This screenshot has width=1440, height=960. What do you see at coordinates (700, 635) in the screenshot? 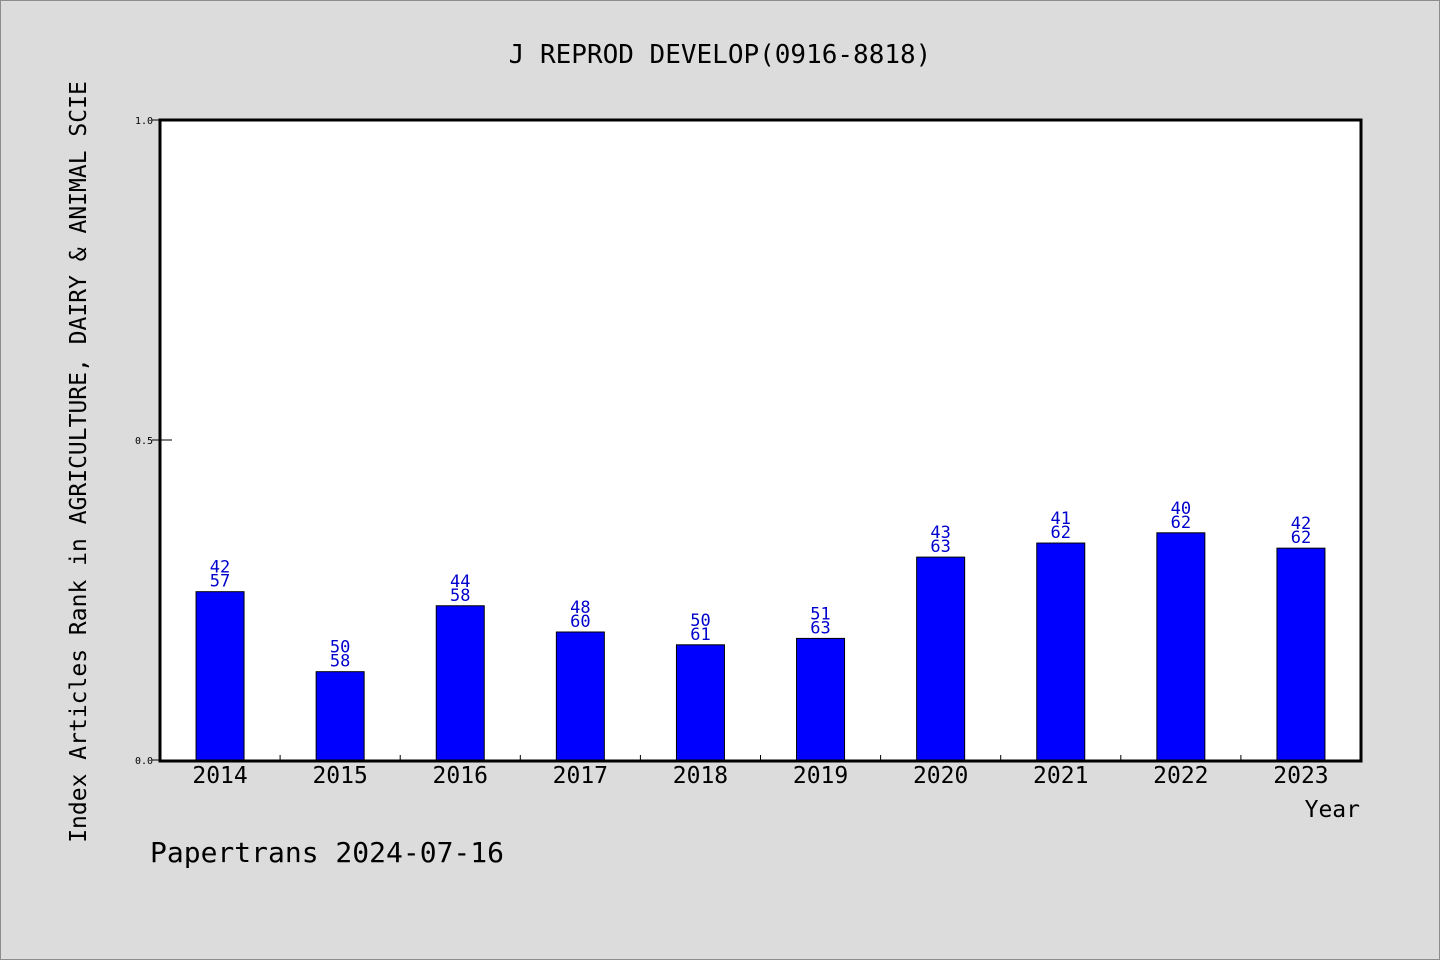
I see `bar-label-bottom: 61` at bounding box center [700, 635].